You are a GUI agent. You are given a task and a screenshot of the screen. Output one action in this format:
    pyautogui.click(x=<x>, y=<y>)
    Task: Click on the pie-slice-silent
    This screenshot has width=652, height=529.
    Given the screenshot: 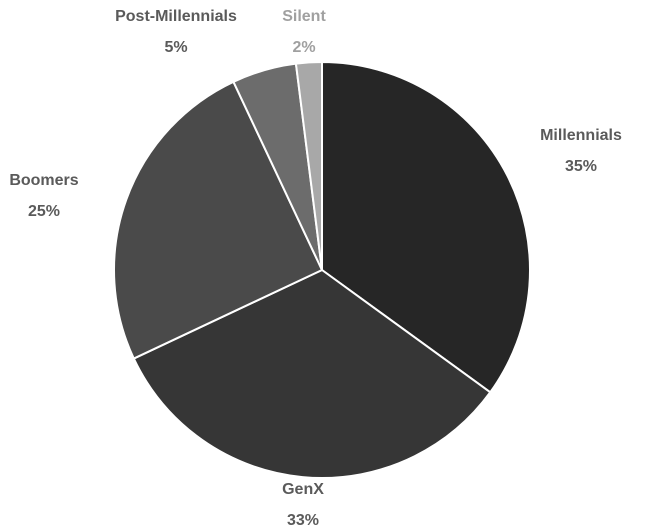 What is the action you would take?
    pyautogui.click(x=308, y=166)
    